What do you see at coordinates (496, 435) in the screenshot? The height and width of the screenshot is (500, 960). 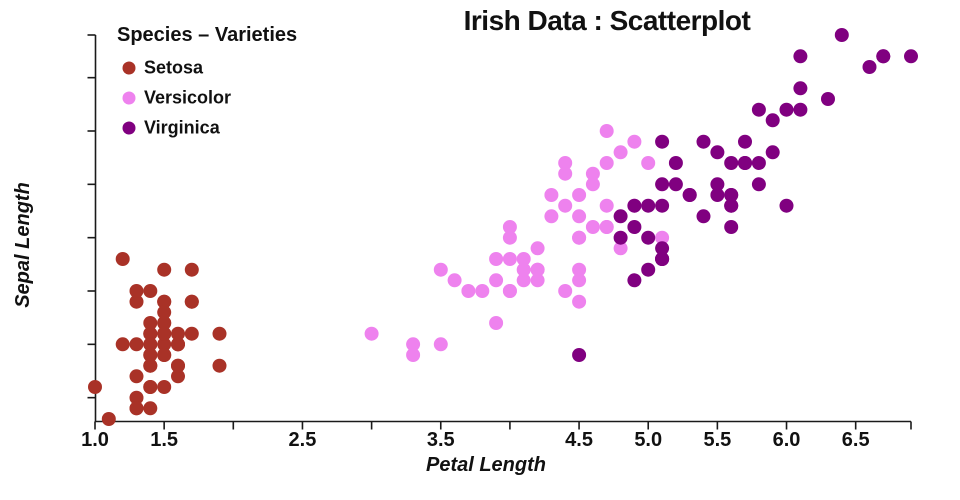 I see `x-axis: 1.0 1.5 2.5 3.5 4.5 5.0 5.5 6.0 6.5` at bounding box center [496, 435].